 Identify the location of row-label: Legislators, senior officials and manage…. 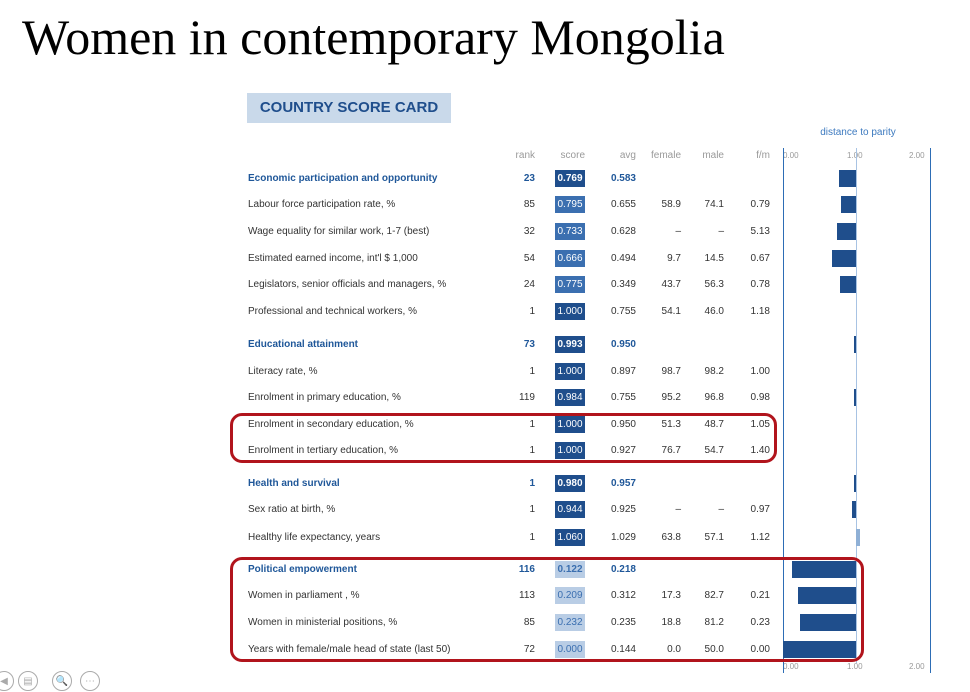
(347, 284).